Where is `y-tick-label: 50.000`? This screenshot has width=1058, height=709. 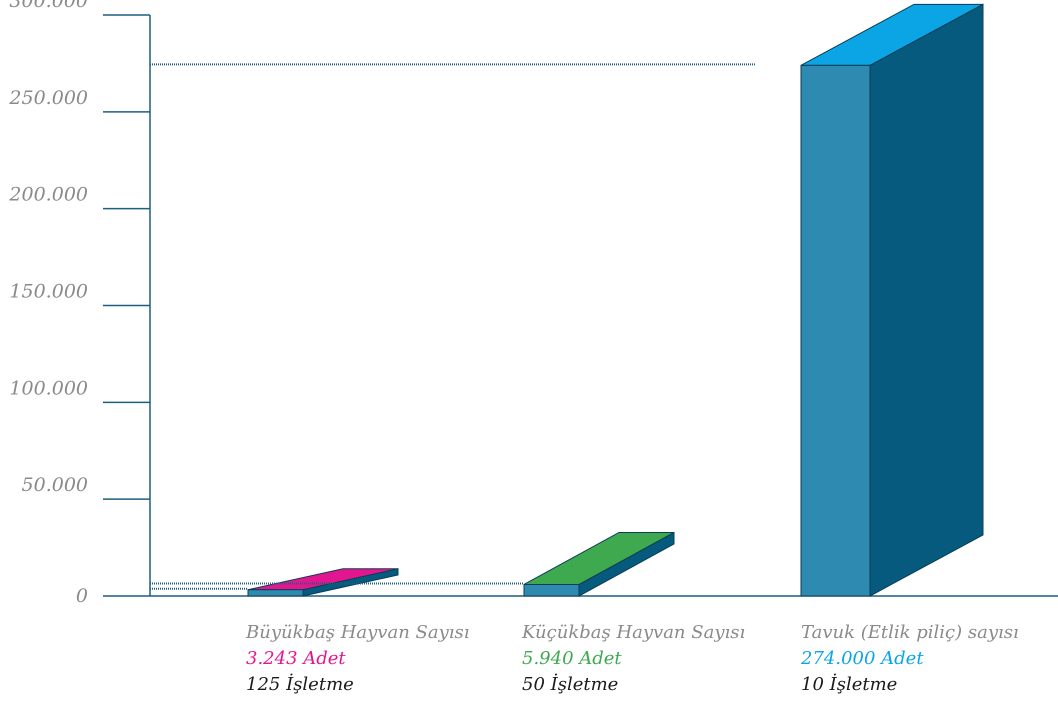 y-tick-label: 50.000 is located at coordinates (55, 485).